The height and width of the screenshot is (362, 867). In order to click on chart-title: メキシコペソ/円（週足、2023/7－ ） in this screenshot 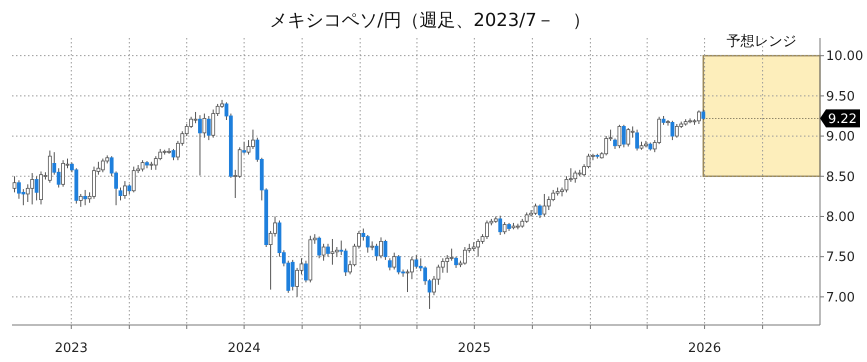, I will do `click(430, 20)`.